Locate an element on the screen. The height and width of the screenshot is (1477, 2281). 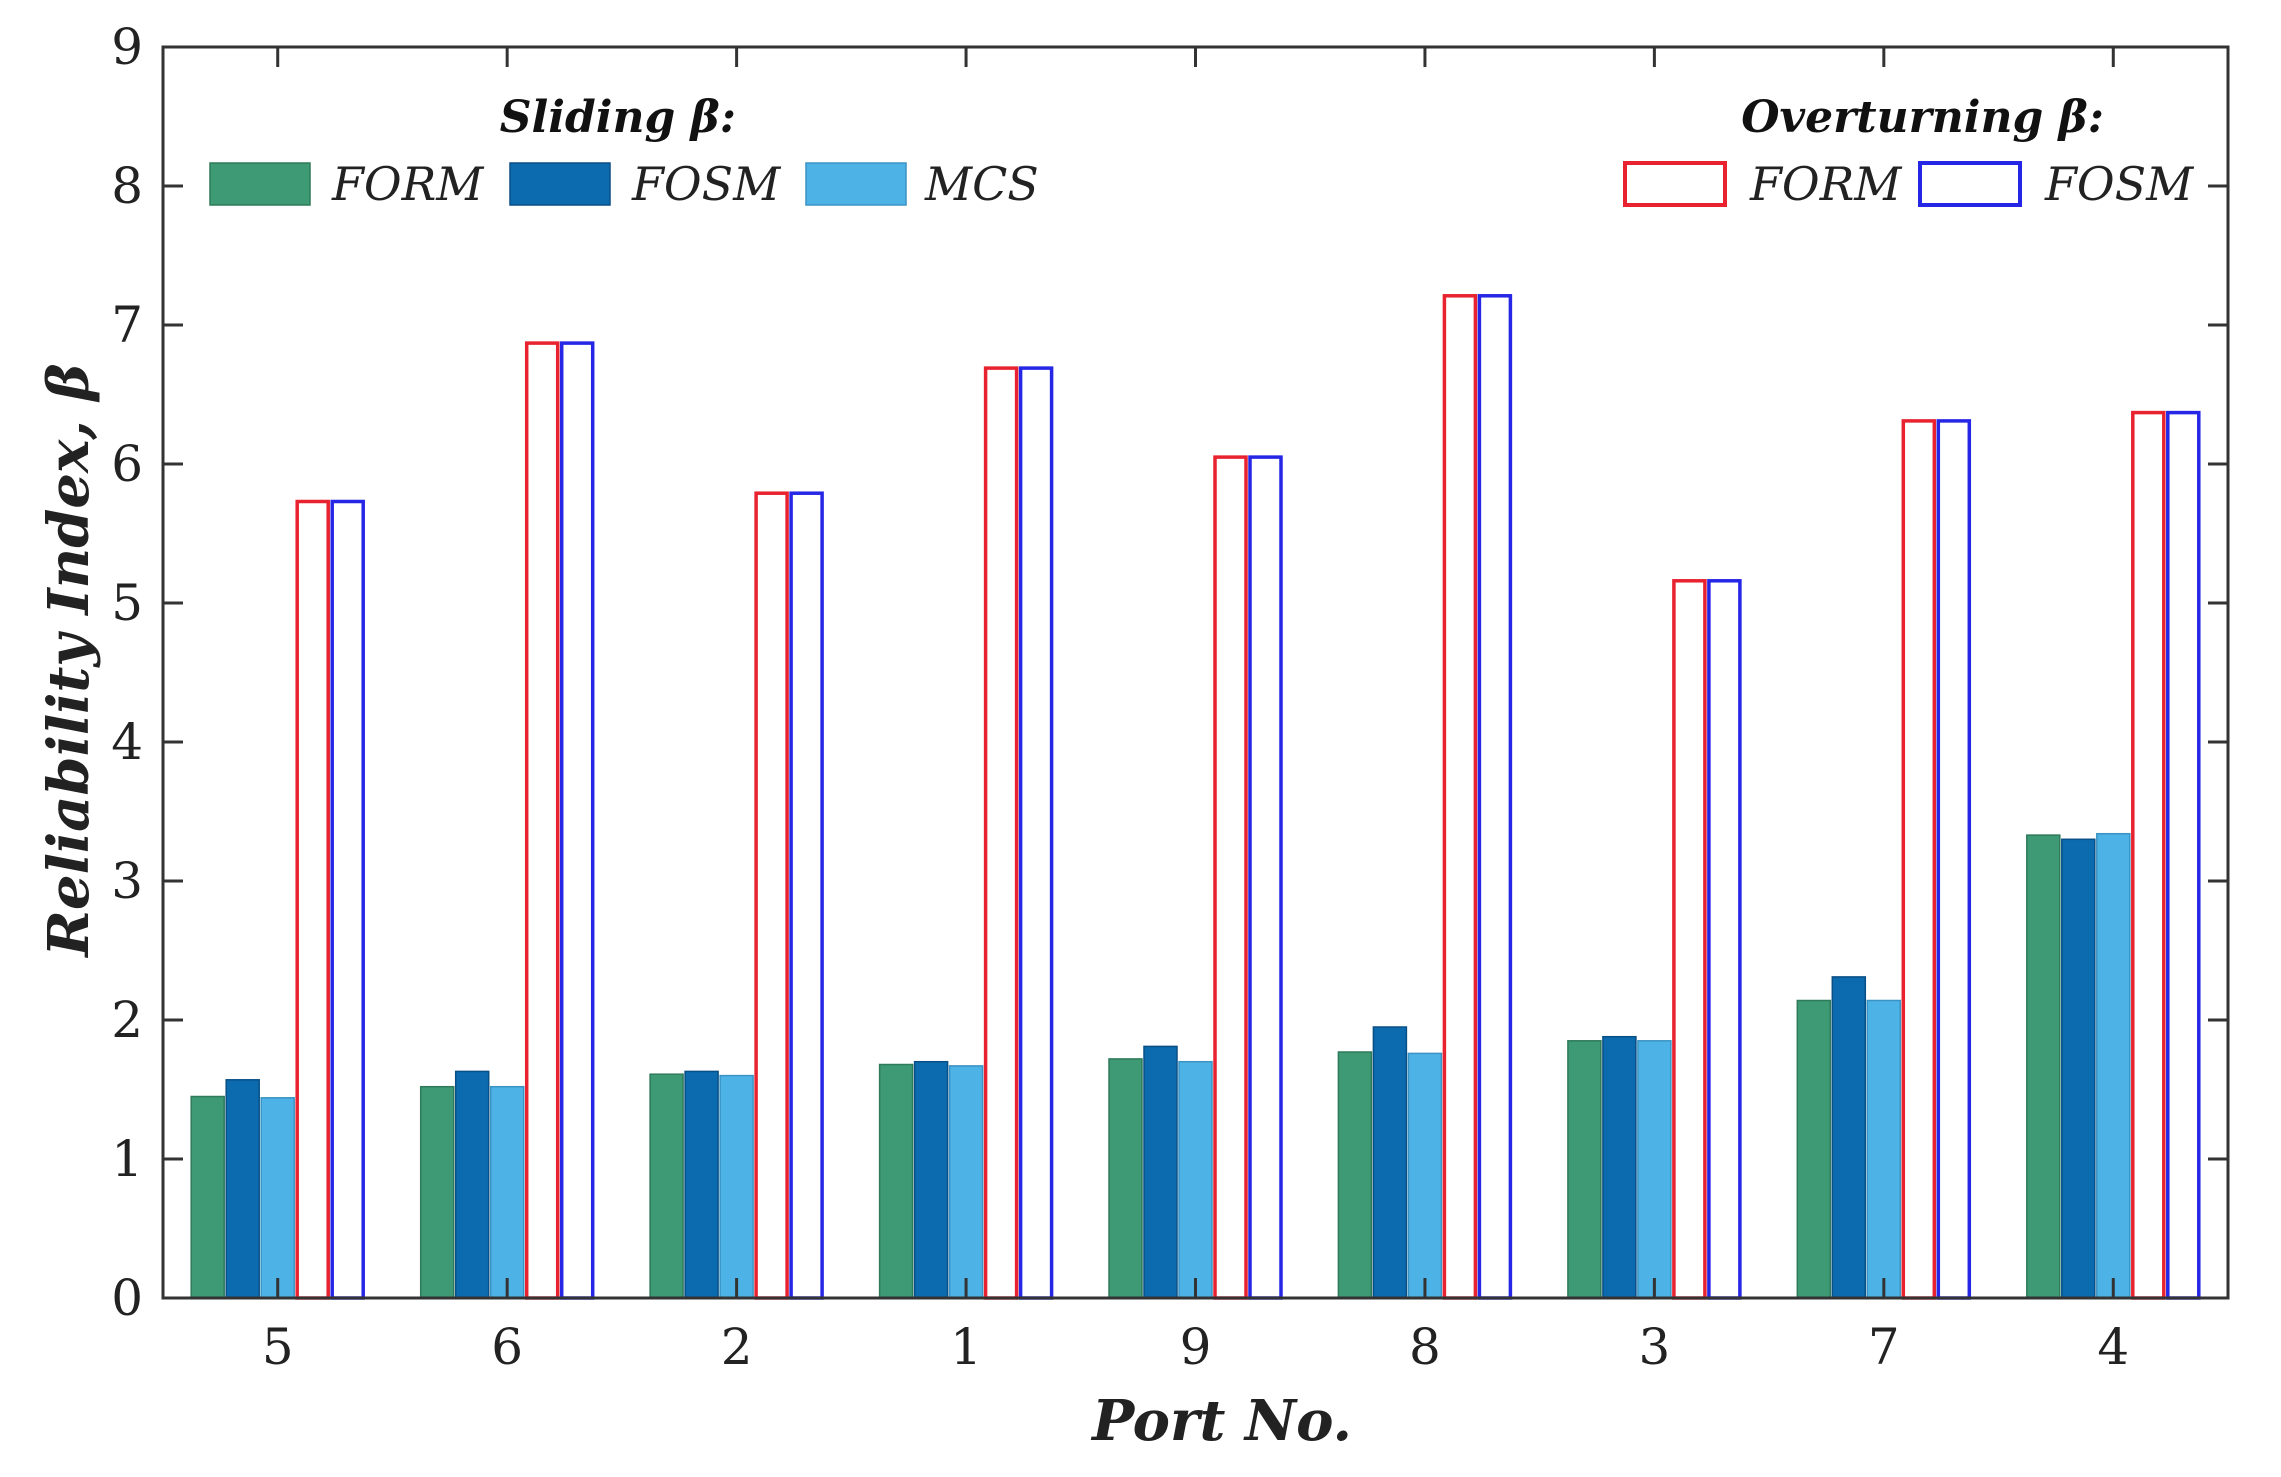
legend-label-overturning-fosm: FOSM is located at coordinates (2119, 184).